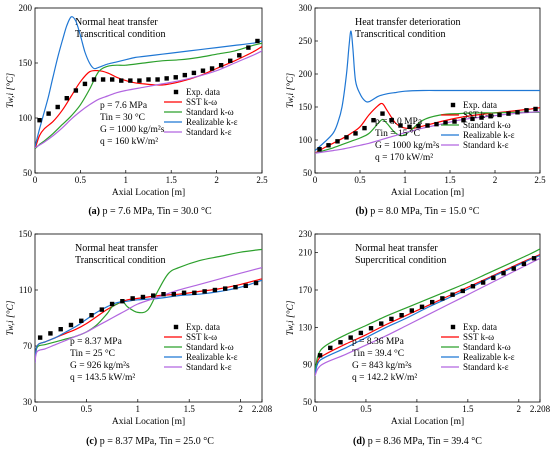 The image size is (550, 453). What do you see at coordinates (96, 342) in the screenshot?
I see `condition-text: p = 8.37 MPa` at bounding box center [96, 342].